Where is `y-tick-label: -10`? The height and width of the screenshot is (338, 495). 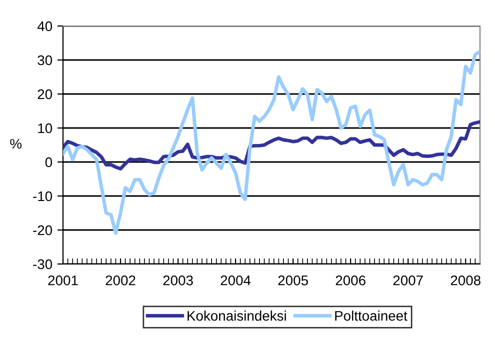 y-tick-label: -10 is located at coordinates (42, 196).